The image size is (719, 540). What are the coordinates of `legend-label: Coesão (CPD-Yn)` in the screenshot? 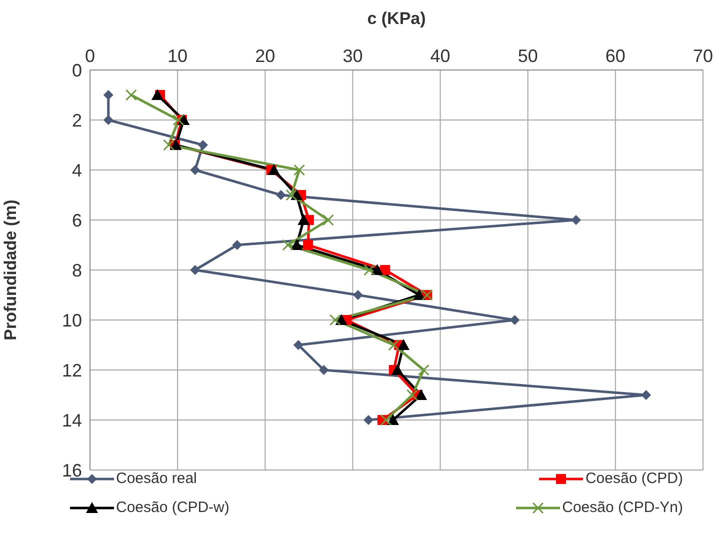 It's located at (622, 507).